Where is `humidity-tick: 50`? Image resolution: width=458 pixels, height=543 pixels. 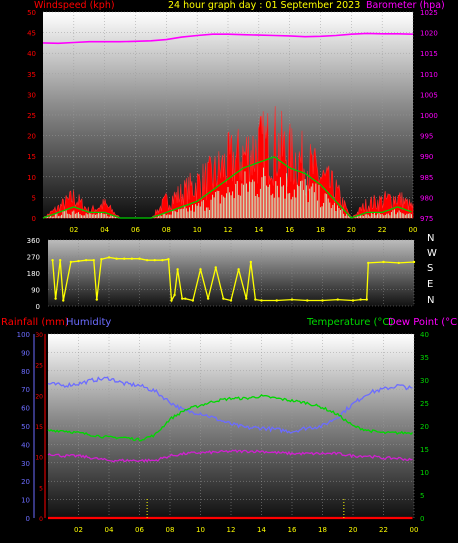 humidity-tick: 50 is located at coordinates (25, 427).